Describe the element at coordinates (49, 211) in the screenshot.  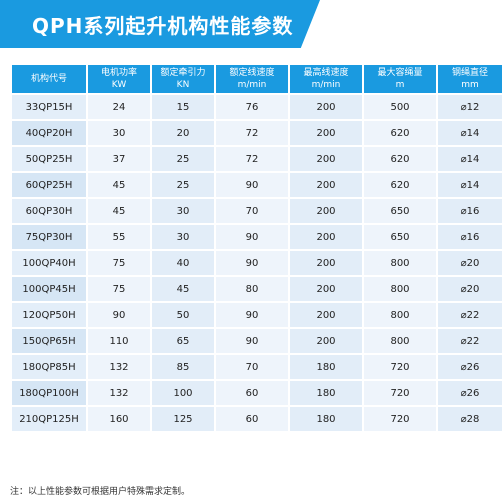
I see `table-cell: 60QP30H` at that location.